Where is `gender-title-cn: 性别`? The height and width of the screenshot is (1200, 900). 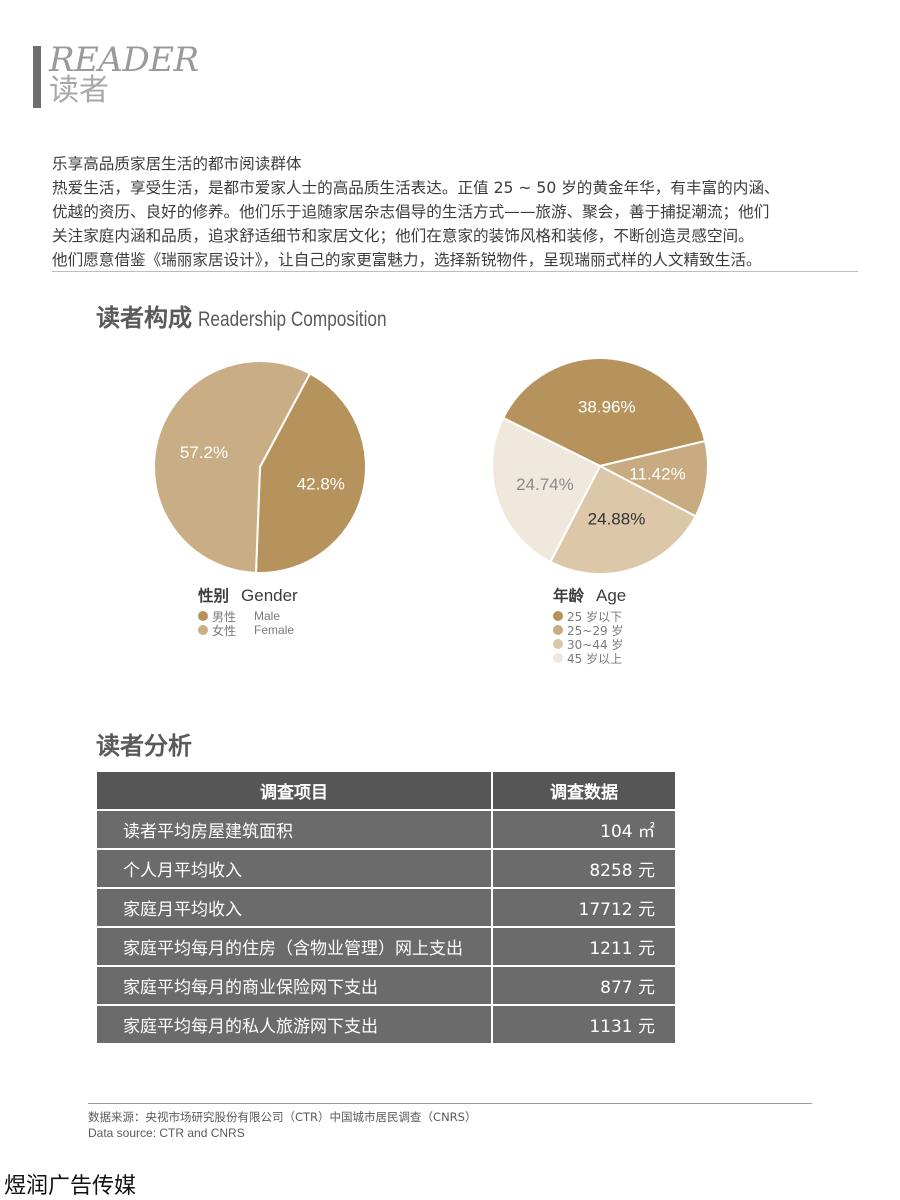
gender-title-cn: 性别 is located at coordinates (214, 596).